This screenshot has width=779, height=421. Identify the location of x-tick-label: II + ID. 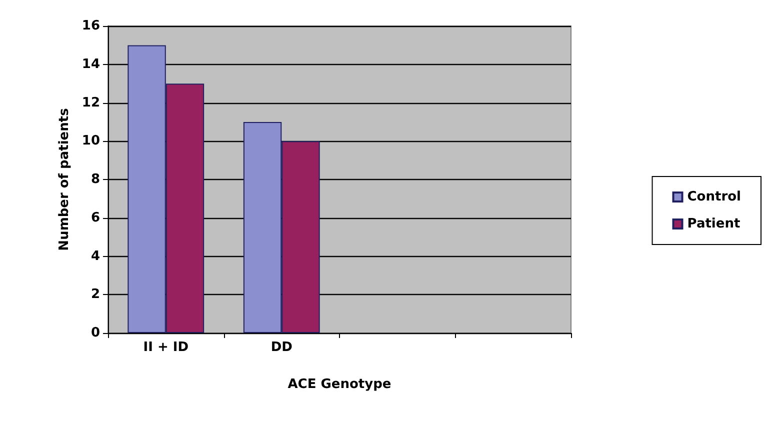
(166, 347).